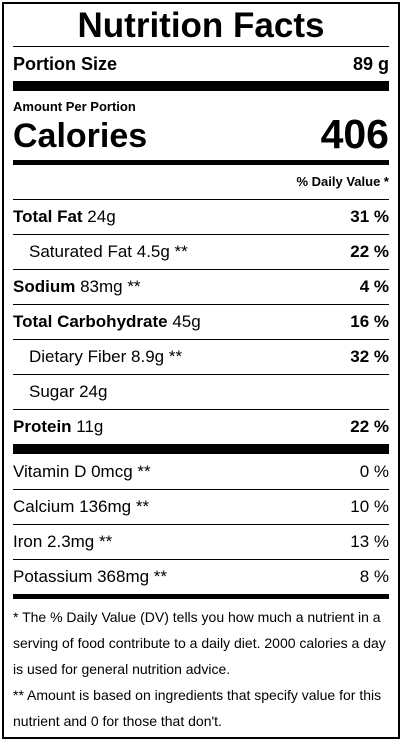  Describe the element at coordinates (354, 134) in the screenshot. I see `calories-value: 406` at that location.